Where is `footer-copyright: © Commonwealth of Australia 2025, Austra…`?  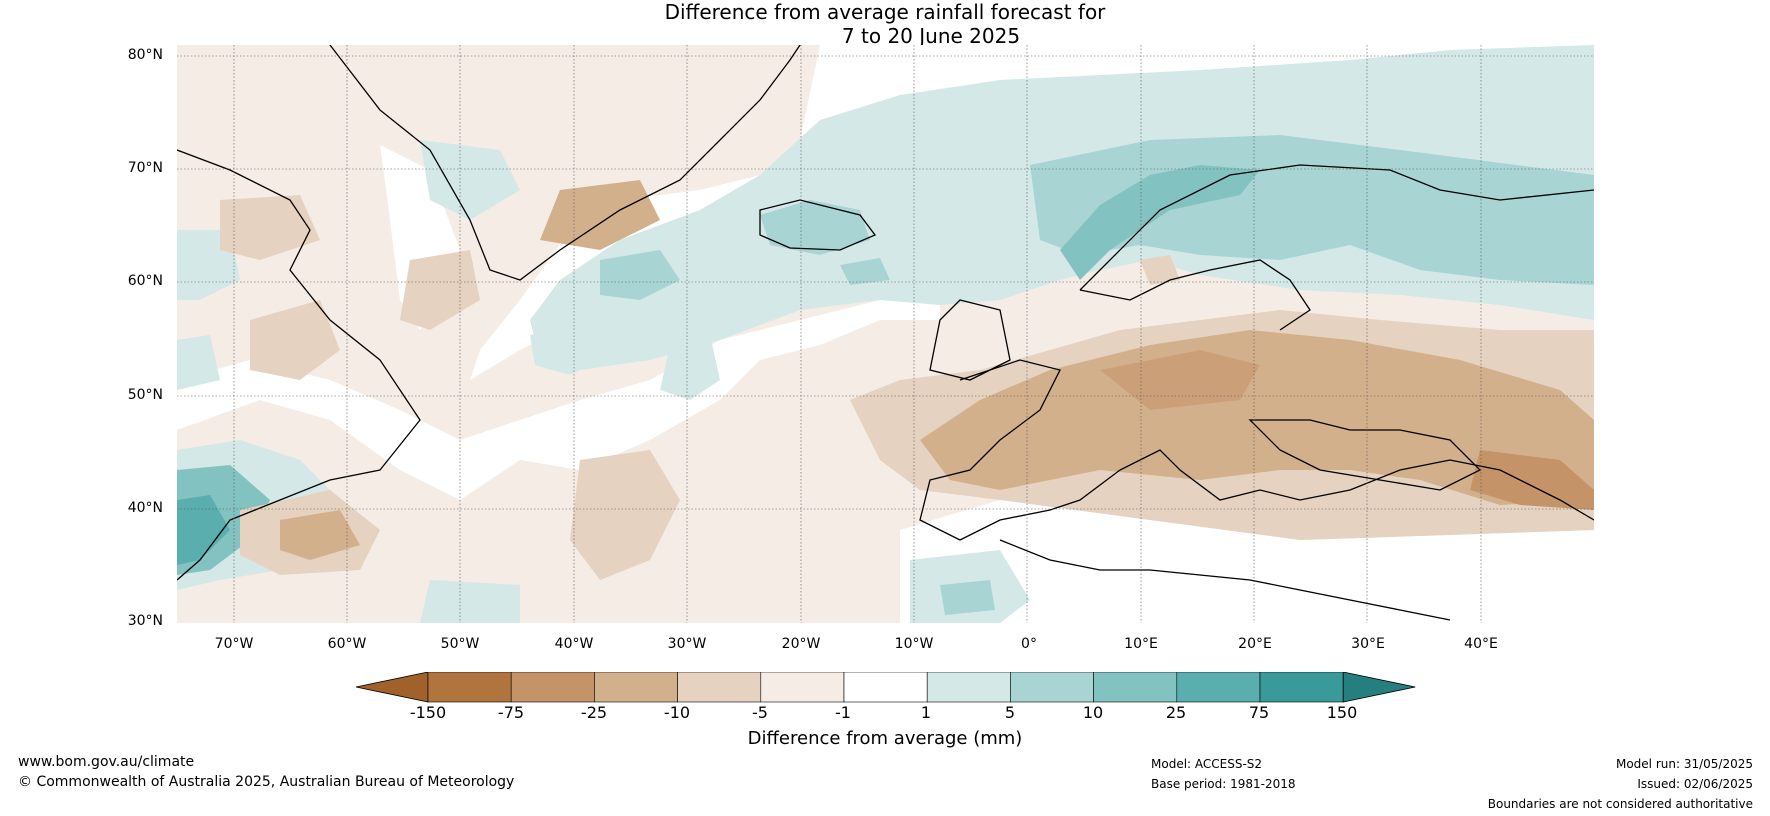 footer-copyright: © Commonwealth of Australia 2025, Austra… is located at coordinates (266, 782).